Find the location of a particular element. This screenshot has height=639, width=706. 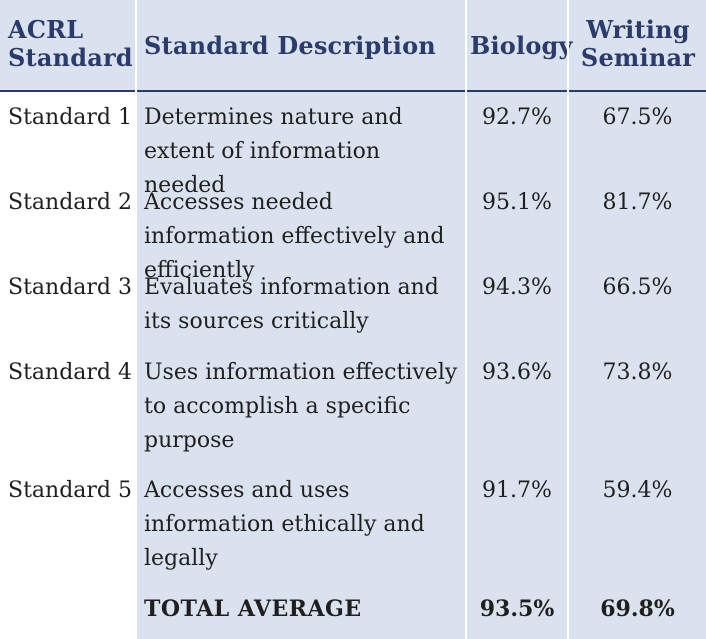

biology-total: 93.5% is located at coordinates (517, 609).